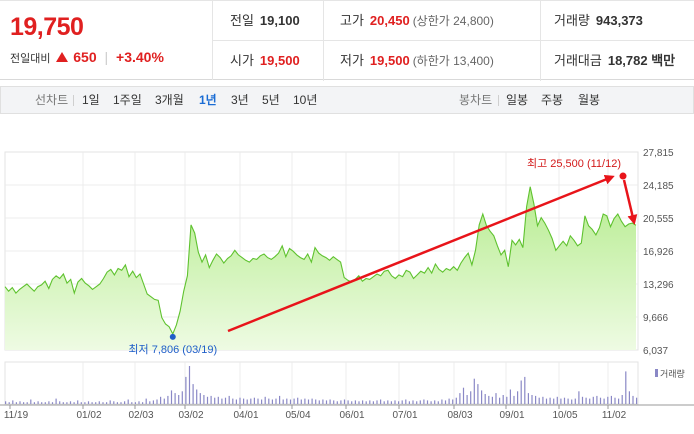  Describe the element at coordinates (574, 163) in the screenshot. I see `high-annotation: 최고 25,500 (11/12)` at that location.